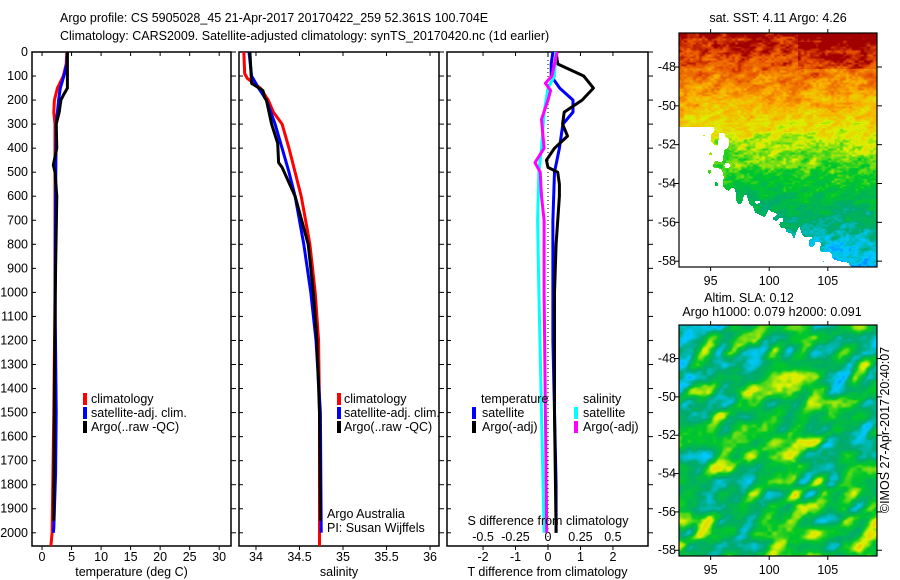  I want to click on x-tick-label: 30, so click(219, 557).